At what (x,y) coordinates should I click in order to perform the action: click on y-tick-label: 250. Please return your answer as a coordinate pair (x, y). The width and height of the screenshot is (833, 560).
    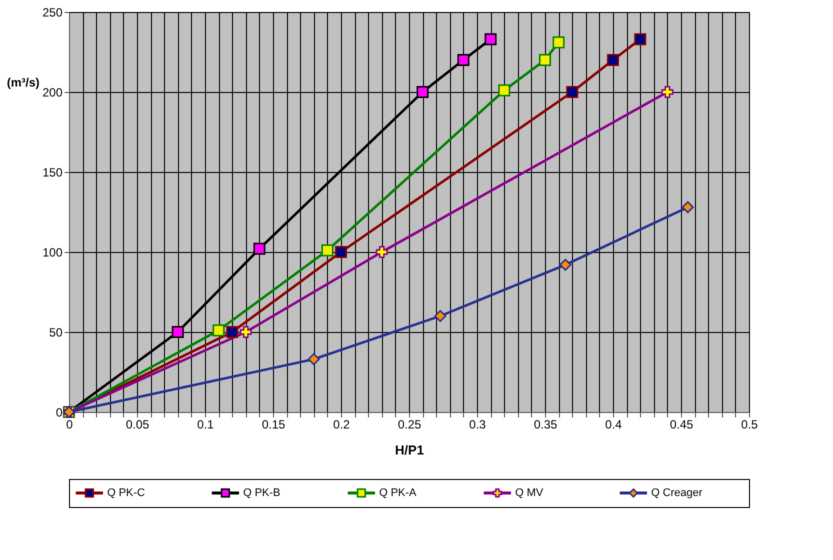
    Looking at the image, I should click on (52, 13).